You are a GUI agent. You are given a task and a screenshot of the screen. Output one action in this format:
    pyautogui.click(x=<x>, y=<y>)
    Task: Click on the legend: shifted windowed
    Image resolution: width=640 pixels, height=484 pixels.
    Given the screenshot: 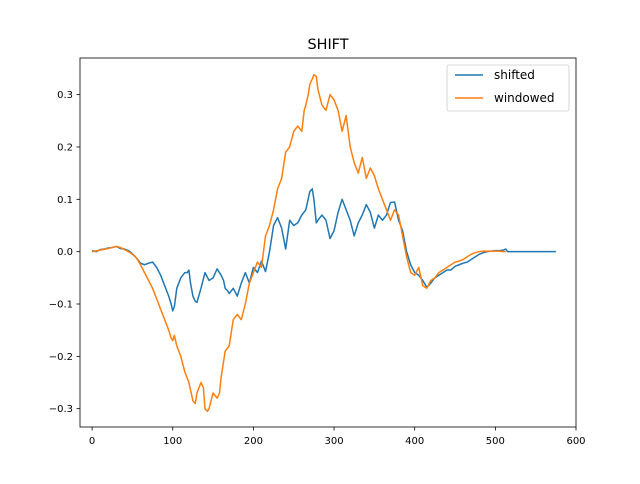 What is the action you would take?
    pyautogui.click(x=508, y=88)
    